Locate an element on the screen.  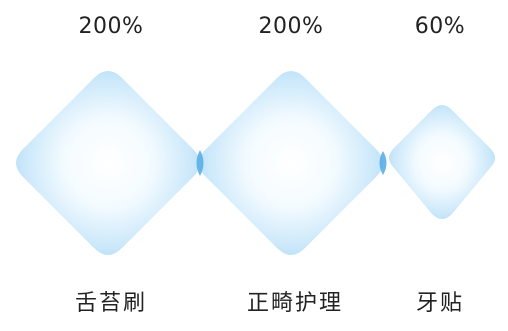
category-label-orthodontic-care: 正畸护理 is located at coordinates (294, 303).